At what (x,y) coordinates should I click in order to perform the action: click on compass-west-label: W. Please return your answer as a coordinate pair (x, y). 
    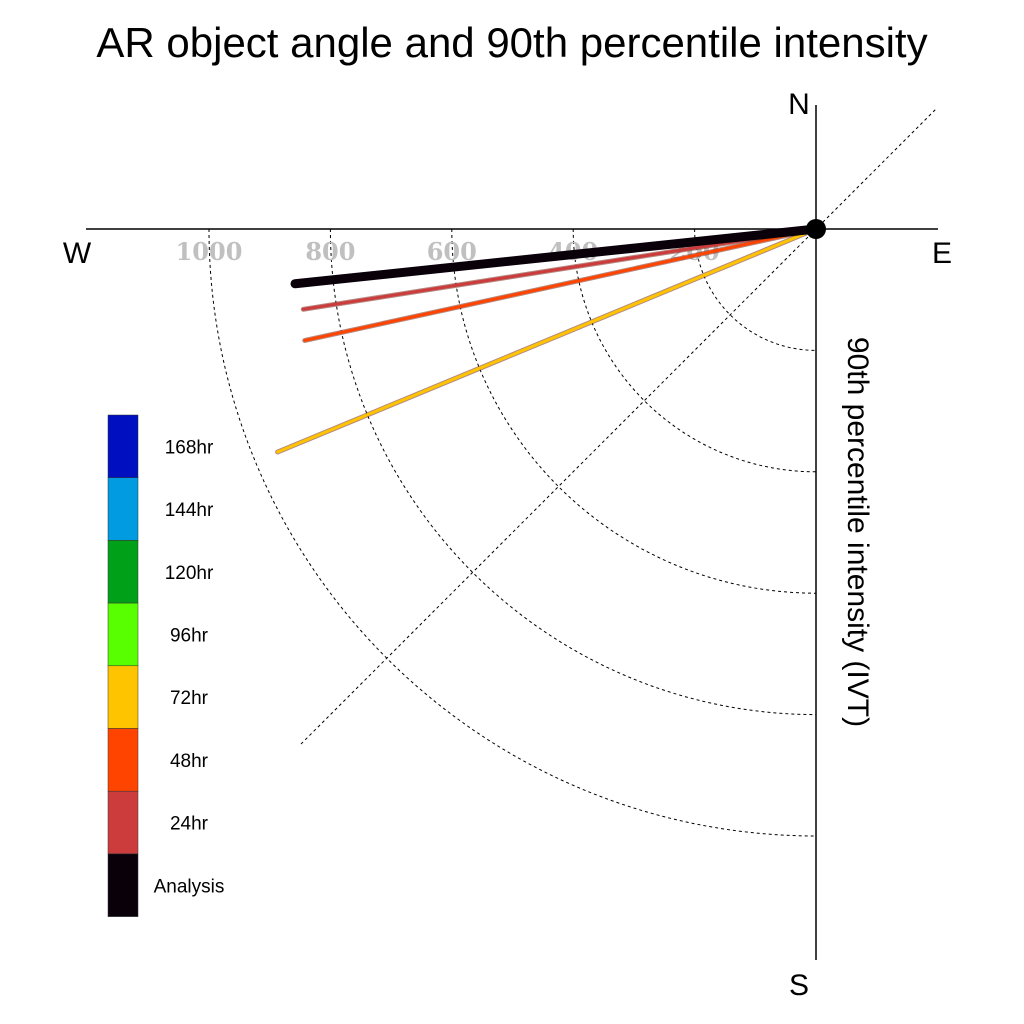
    Looking at the image, I should click on (77, 253).